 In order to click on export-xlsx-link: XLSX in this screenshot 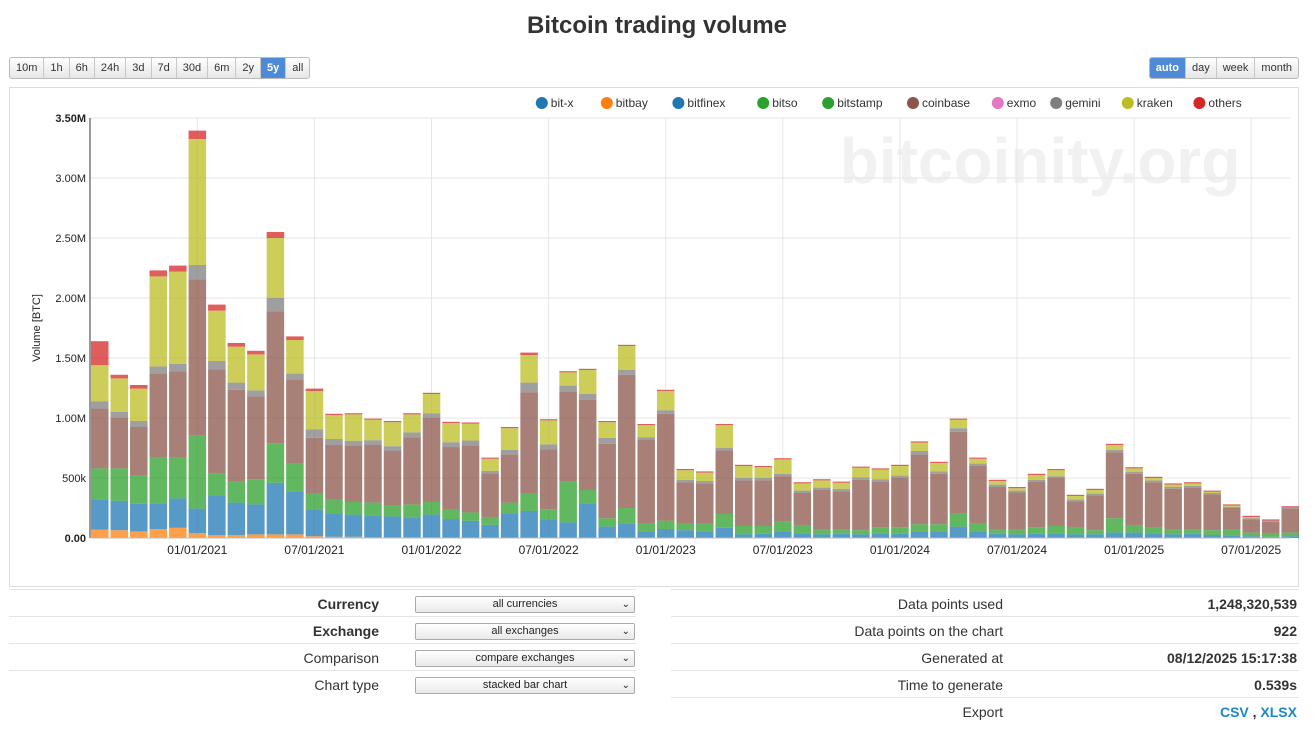, I will do `click(1278, 712)`.